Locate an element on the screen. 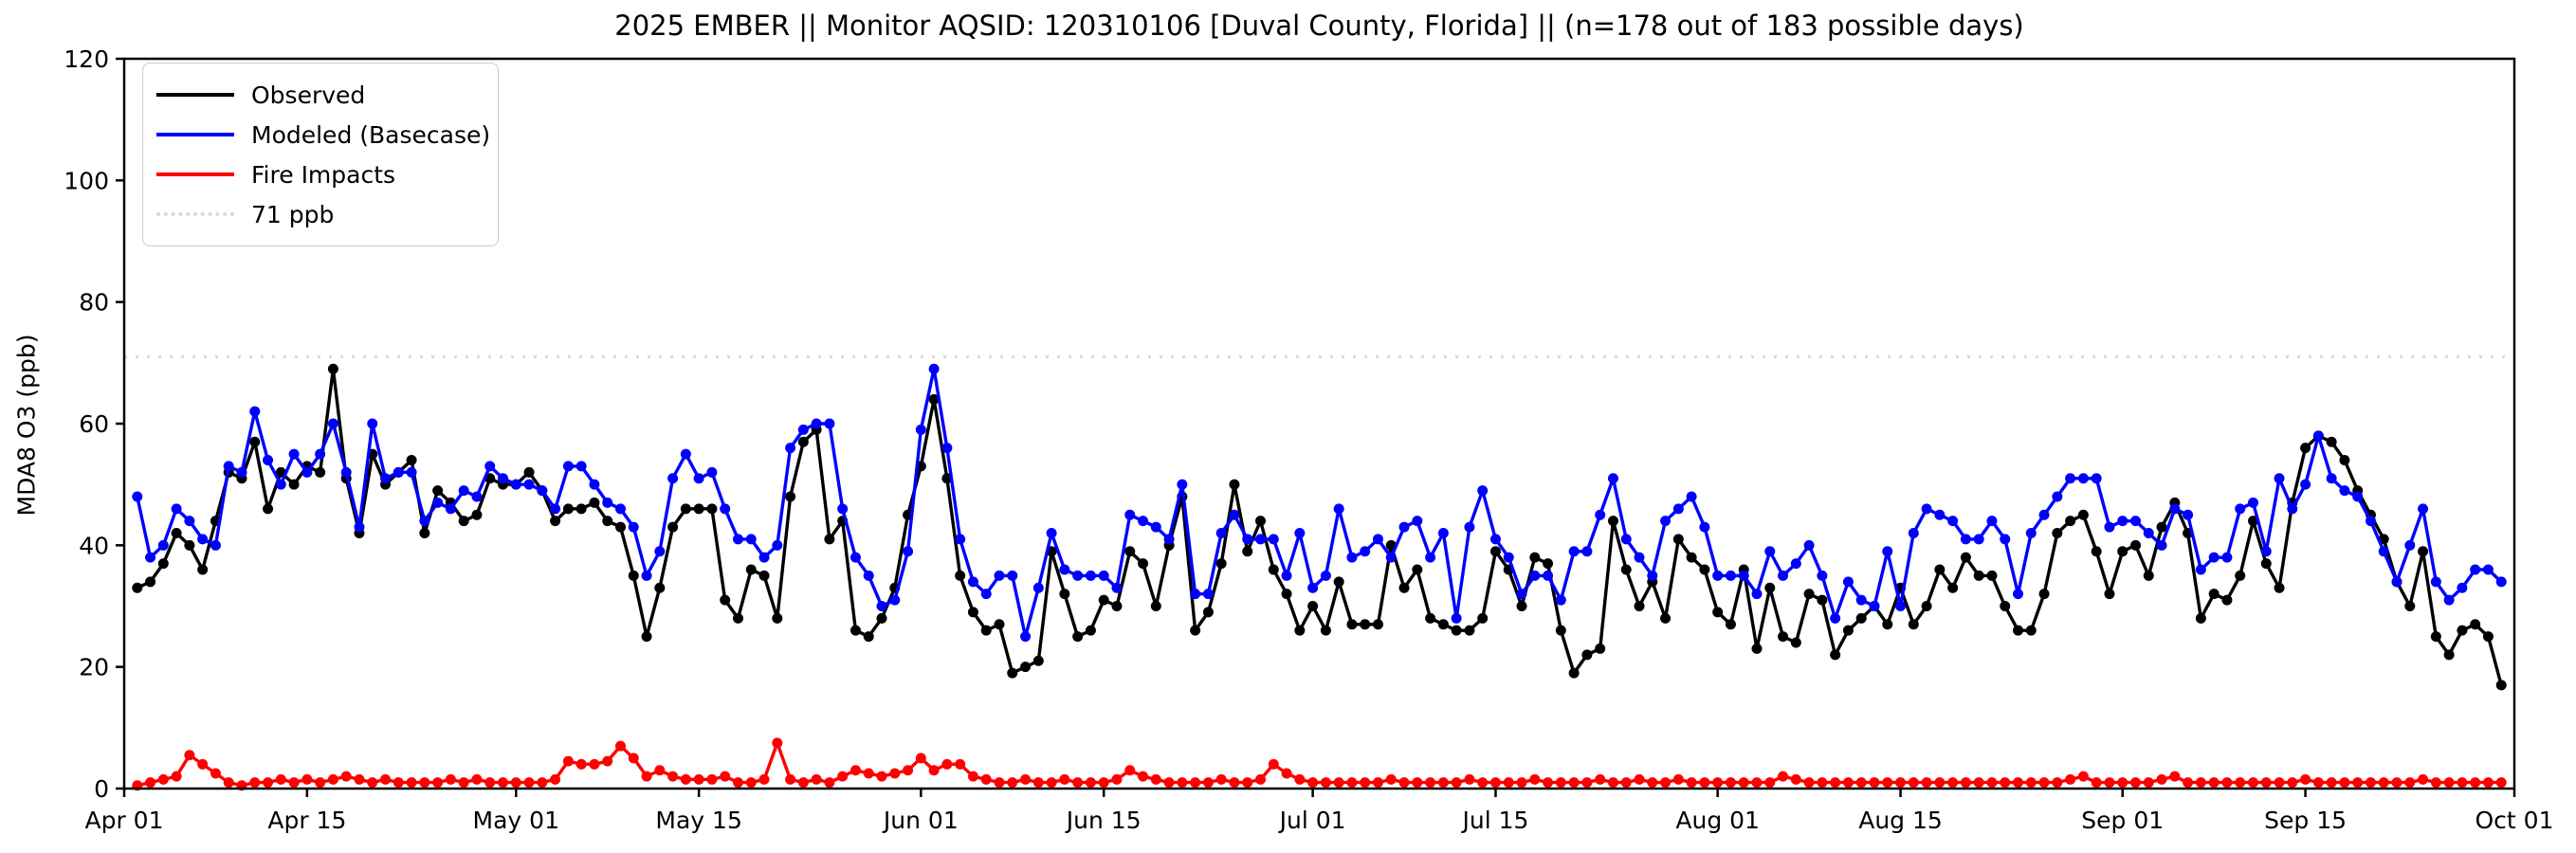 The height and width of the screenshot is (853, 2576). svg-text: Jul 15 is located at coordinates (1495, 820).